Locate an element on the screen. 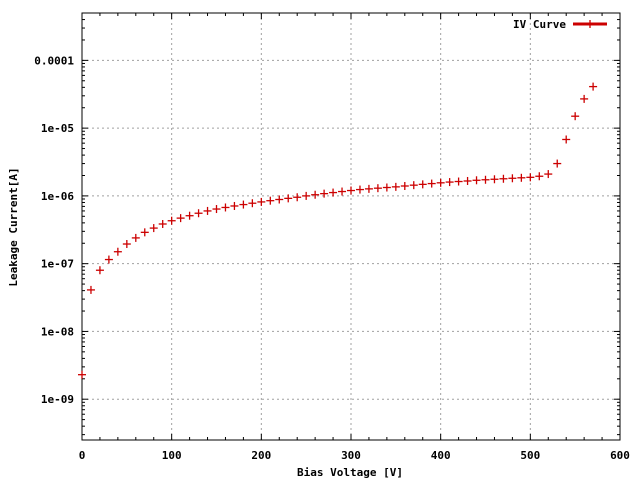 Image resolution: width=640 pixels, height=480 pixels. y-tick-label: 1e-09 is located at coordinates (57, 399).